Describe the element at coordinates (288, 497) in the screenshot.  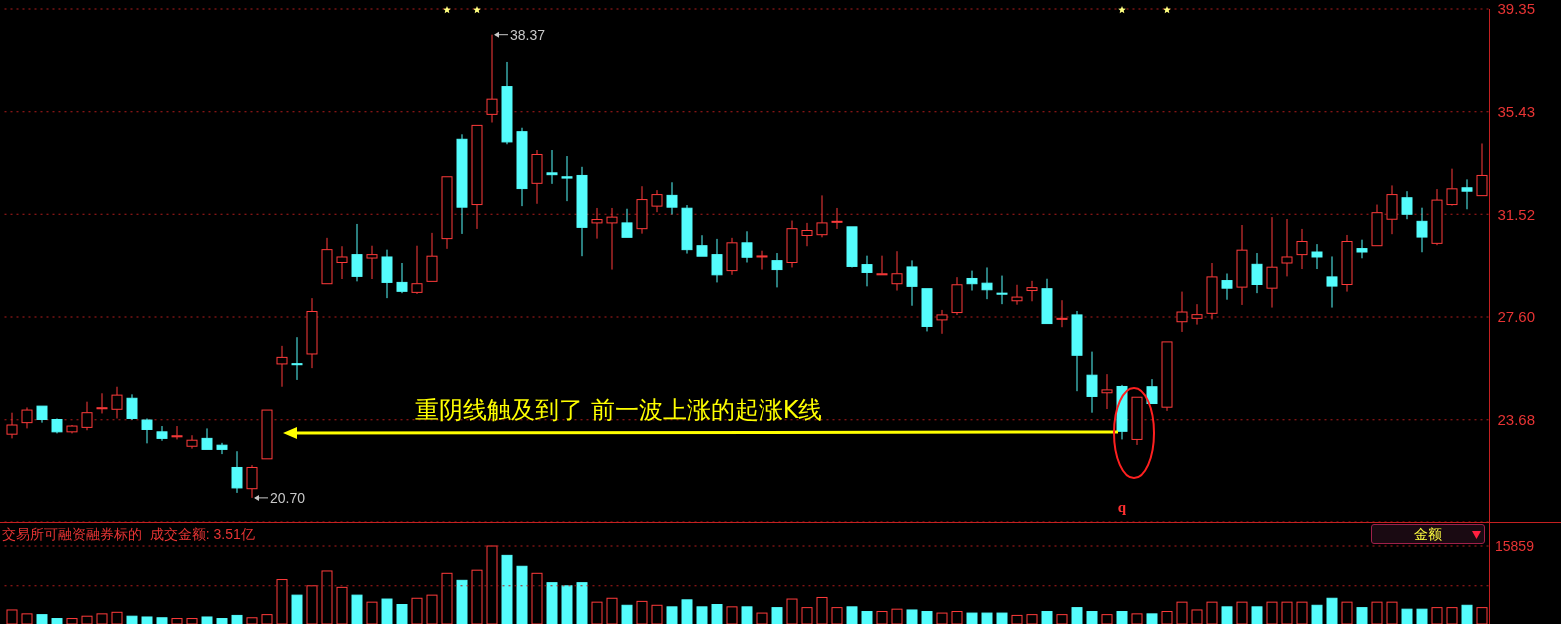
I see `annotation: 20.70` at that location.